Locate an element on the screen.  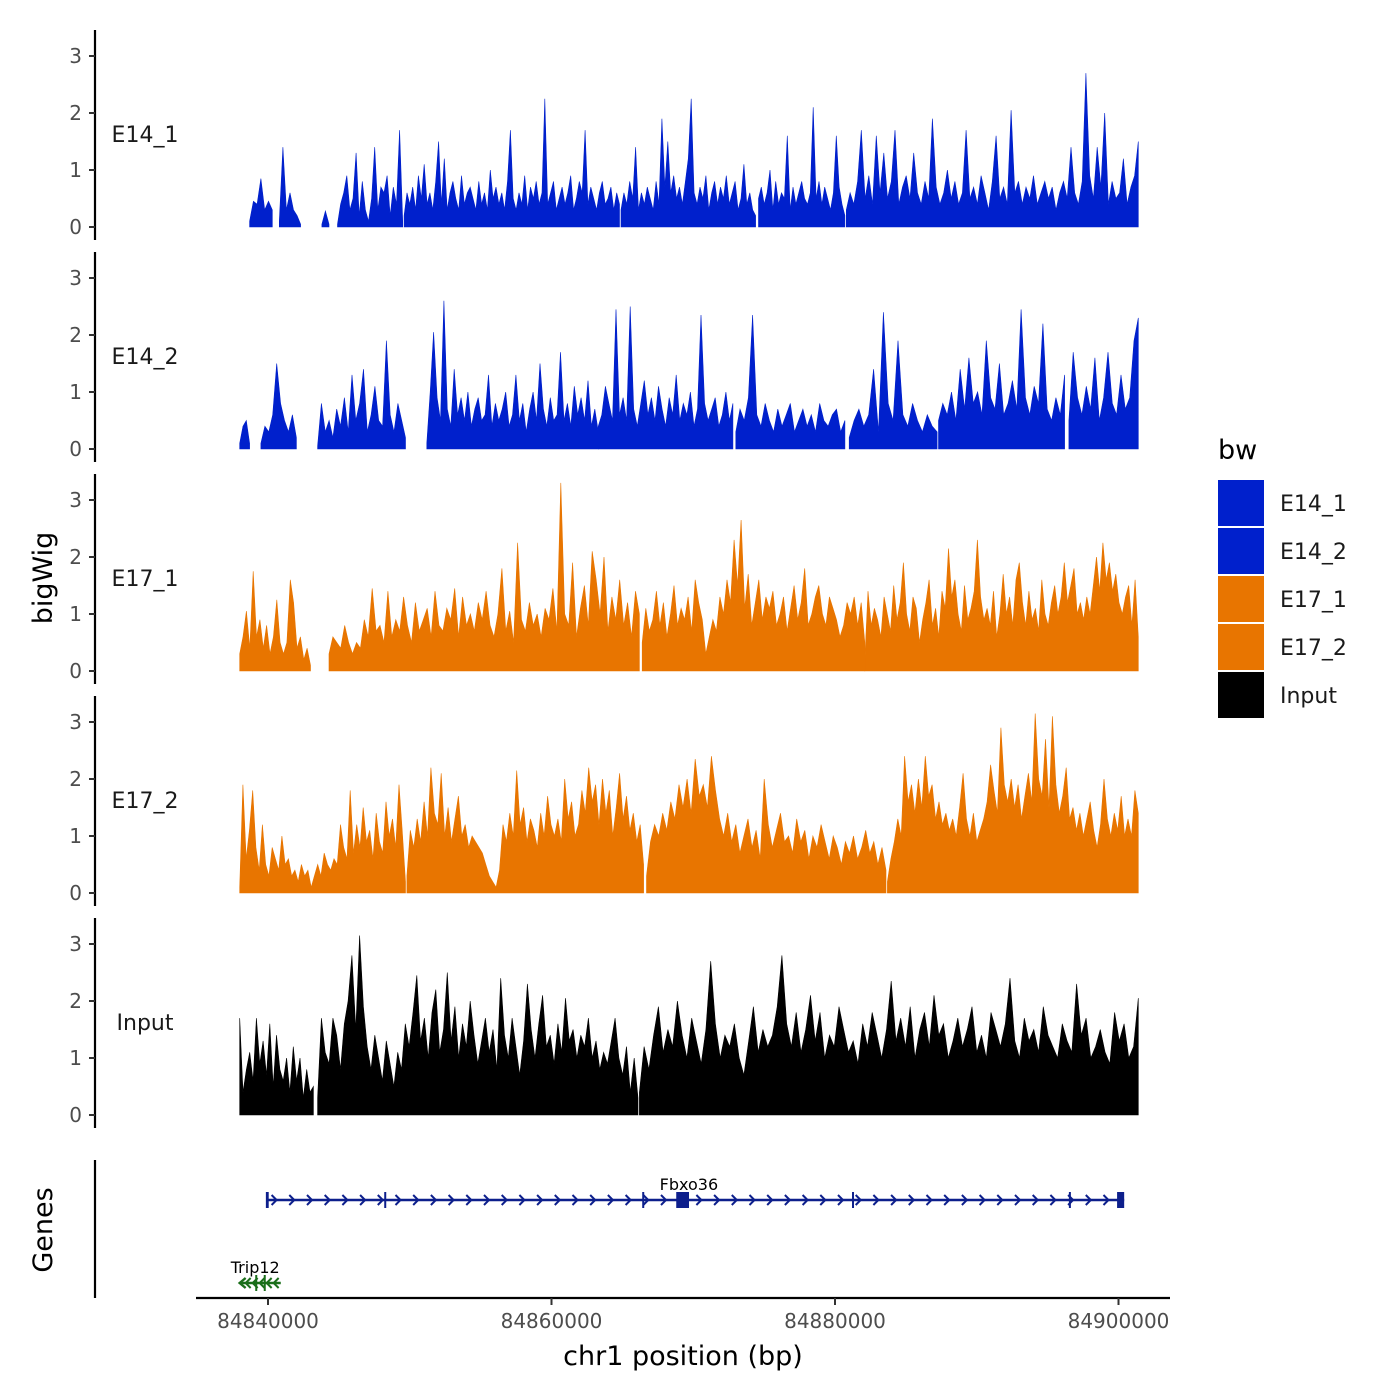
x-tick-label: 84860000 is located at coordinates (552, 1321).